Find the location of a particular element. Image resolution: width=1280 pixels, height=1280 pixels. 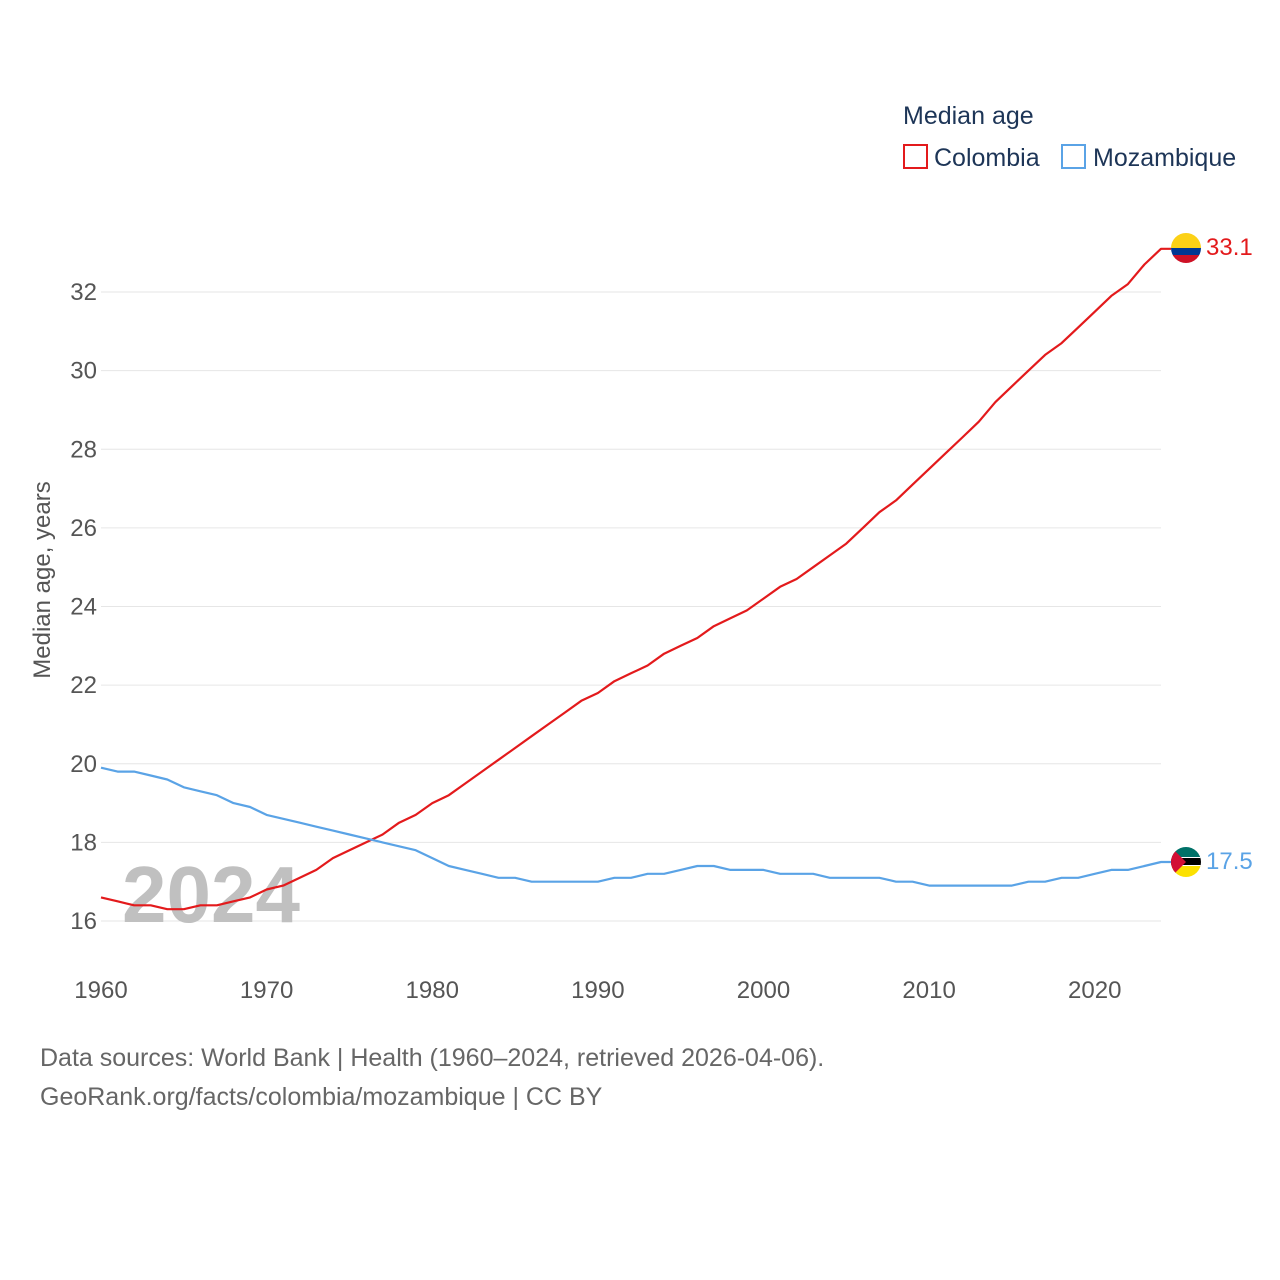

year-watermark: 2024 is located at coordinates (211, 894).